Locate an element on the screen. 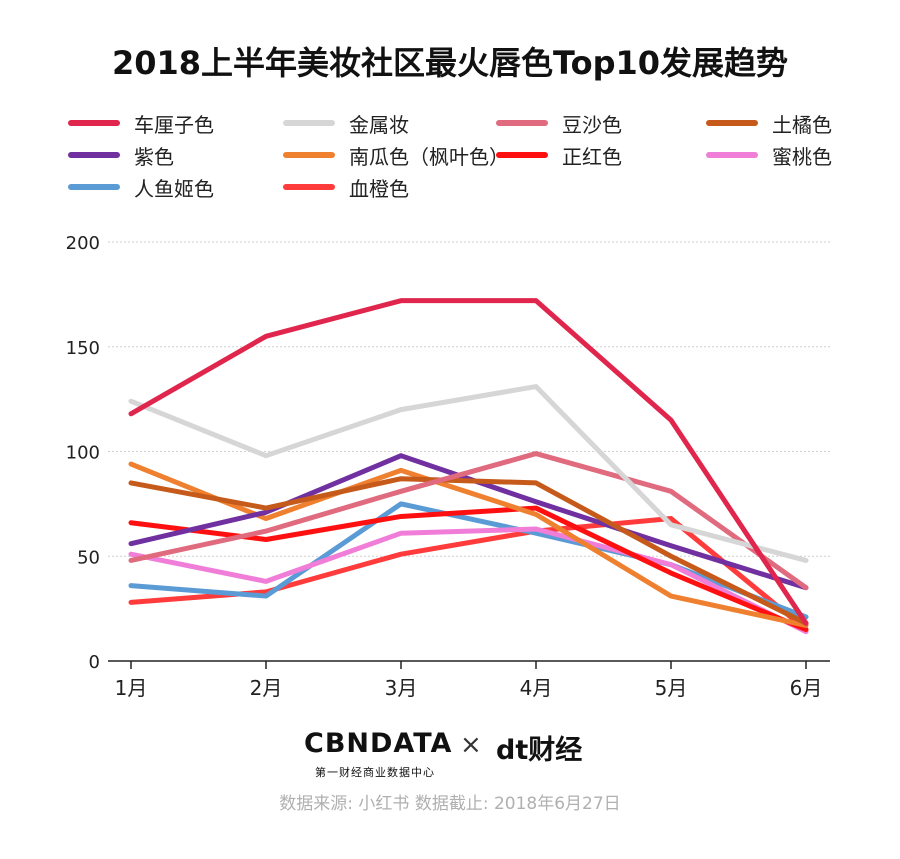  y-tick-label: 100 is located at coordinates (83, 453).